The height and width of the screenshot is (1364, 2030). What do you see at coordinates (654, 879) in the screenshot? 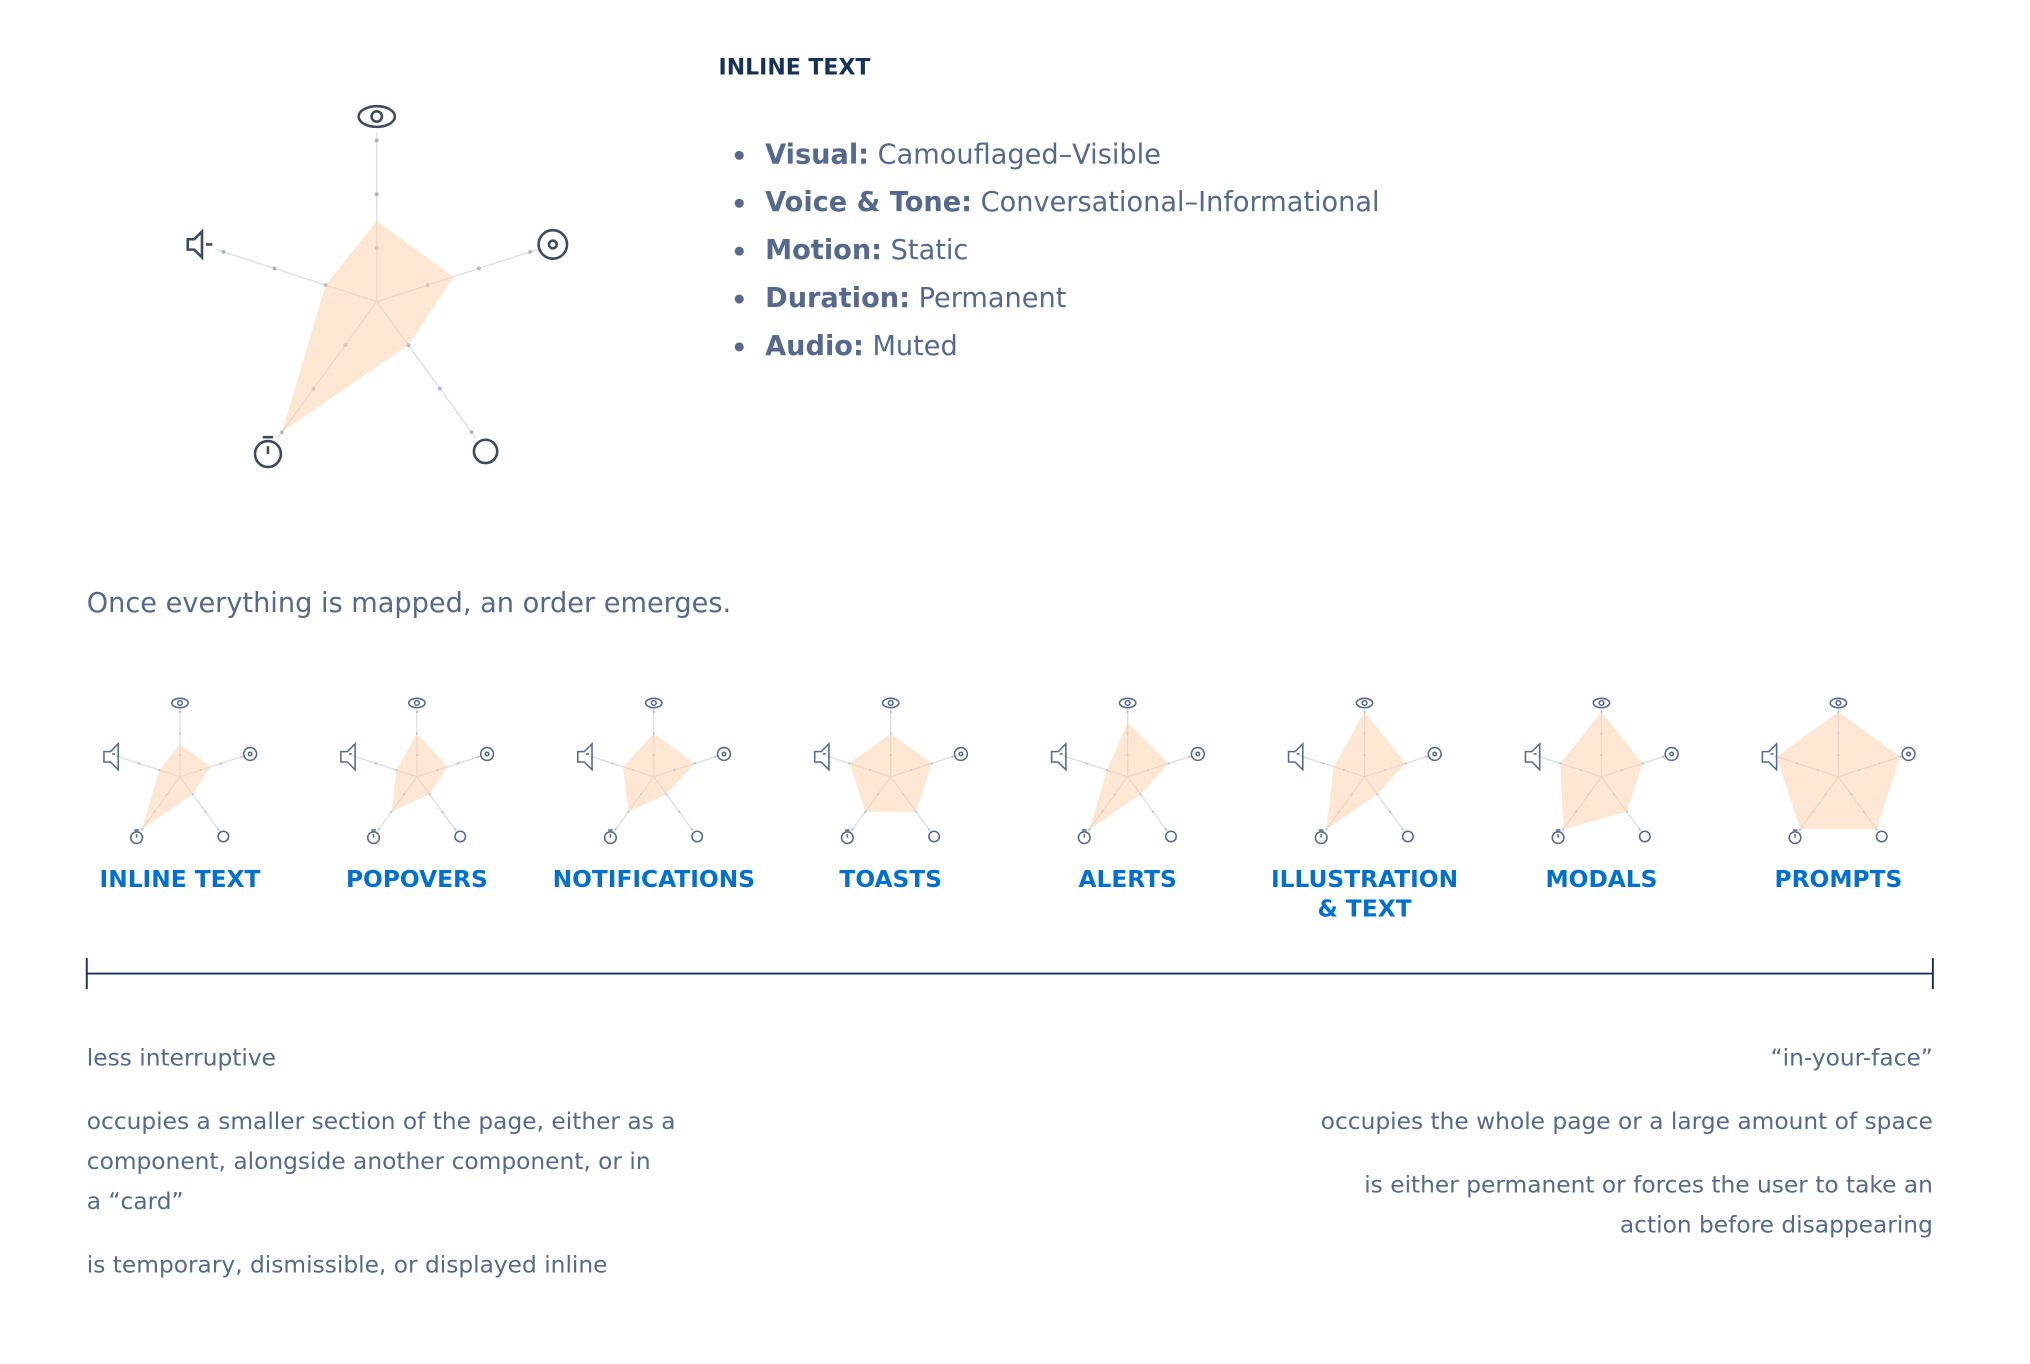
I see `pattern-label: NOTIFICATIONS` at bounding box center [654, 879].